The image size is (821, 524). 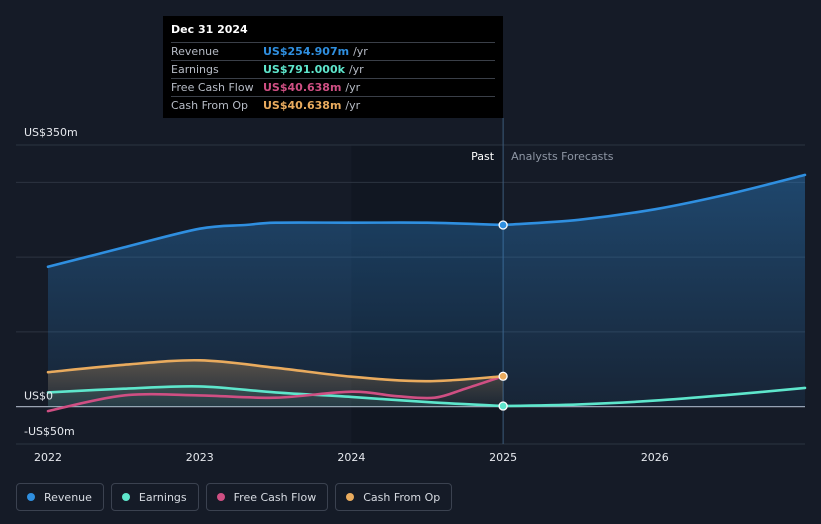 I want to click on forecast-label: Analysts Forecasts, so click(x=562, y=156).